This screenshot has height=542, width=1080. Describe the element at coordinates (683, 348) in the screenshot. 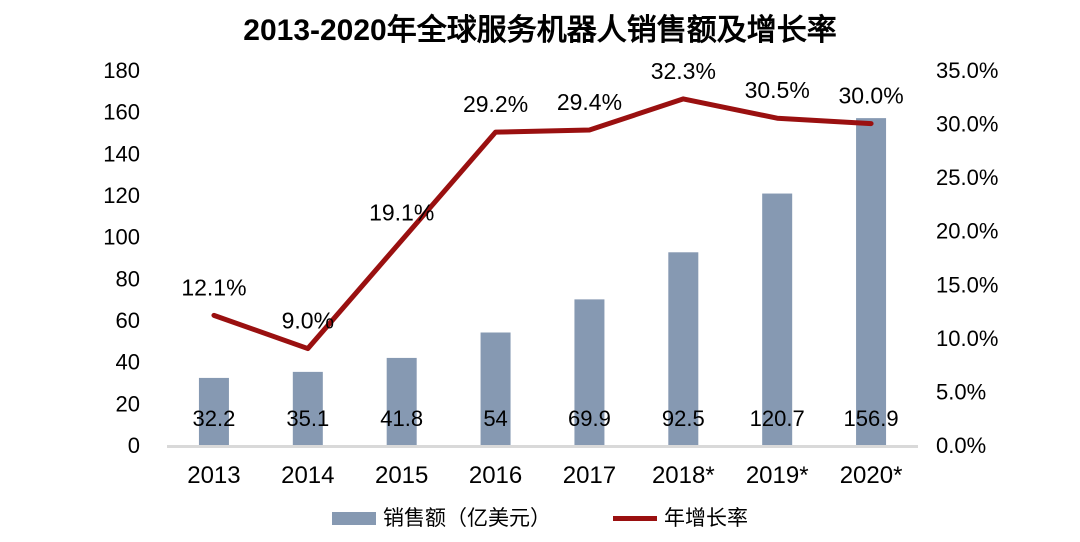

I see `bar-2018*` at that location.